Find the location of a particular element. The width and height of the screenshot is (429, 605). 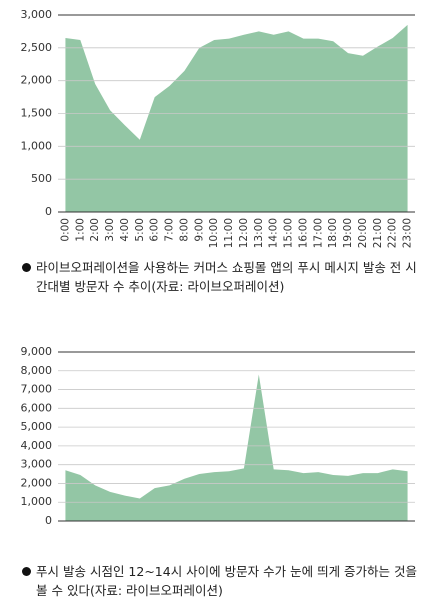

y-tick-label: 9,000 is located at coordinates (37, 351).